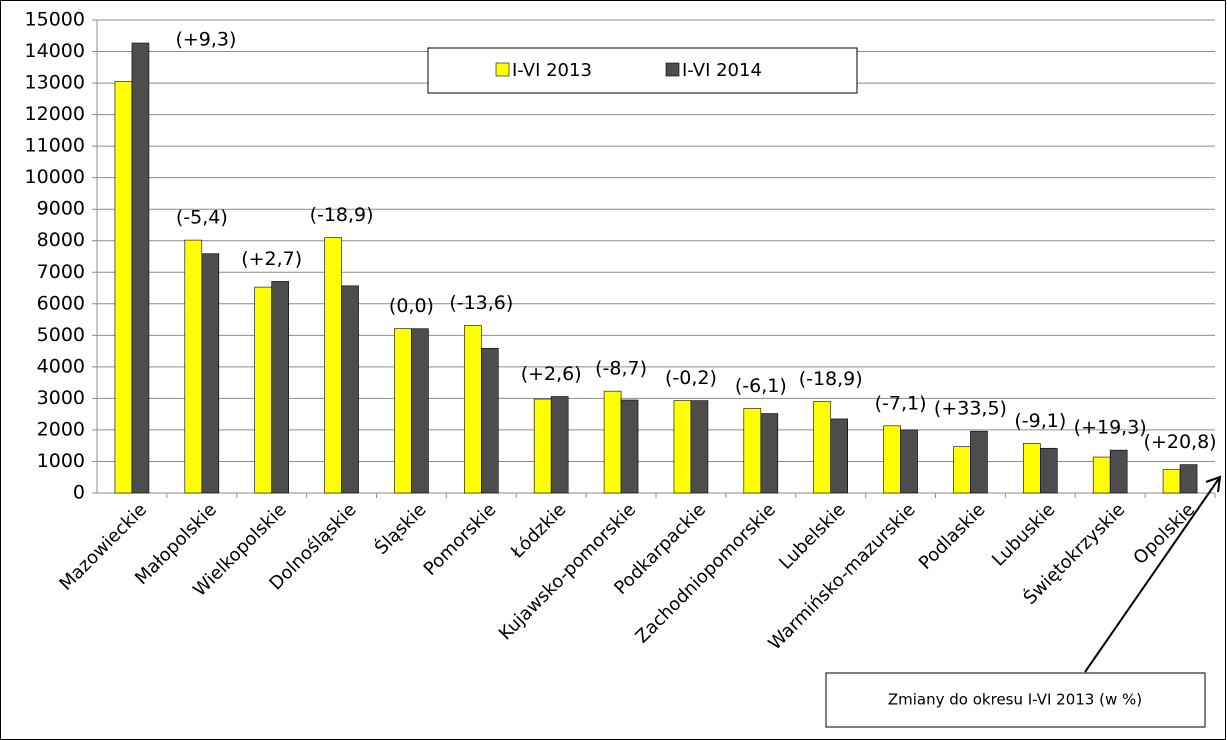  I want to click on annotation: (-8,7), so click(621, 369).